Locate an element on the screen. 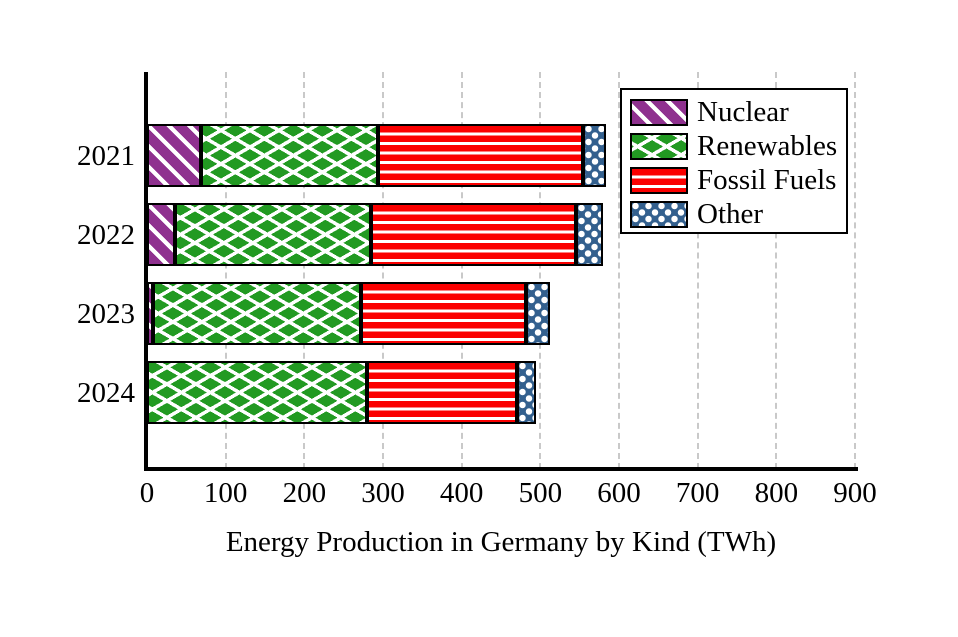  bar-2023-segment-other is located at coordinates (538, 313).